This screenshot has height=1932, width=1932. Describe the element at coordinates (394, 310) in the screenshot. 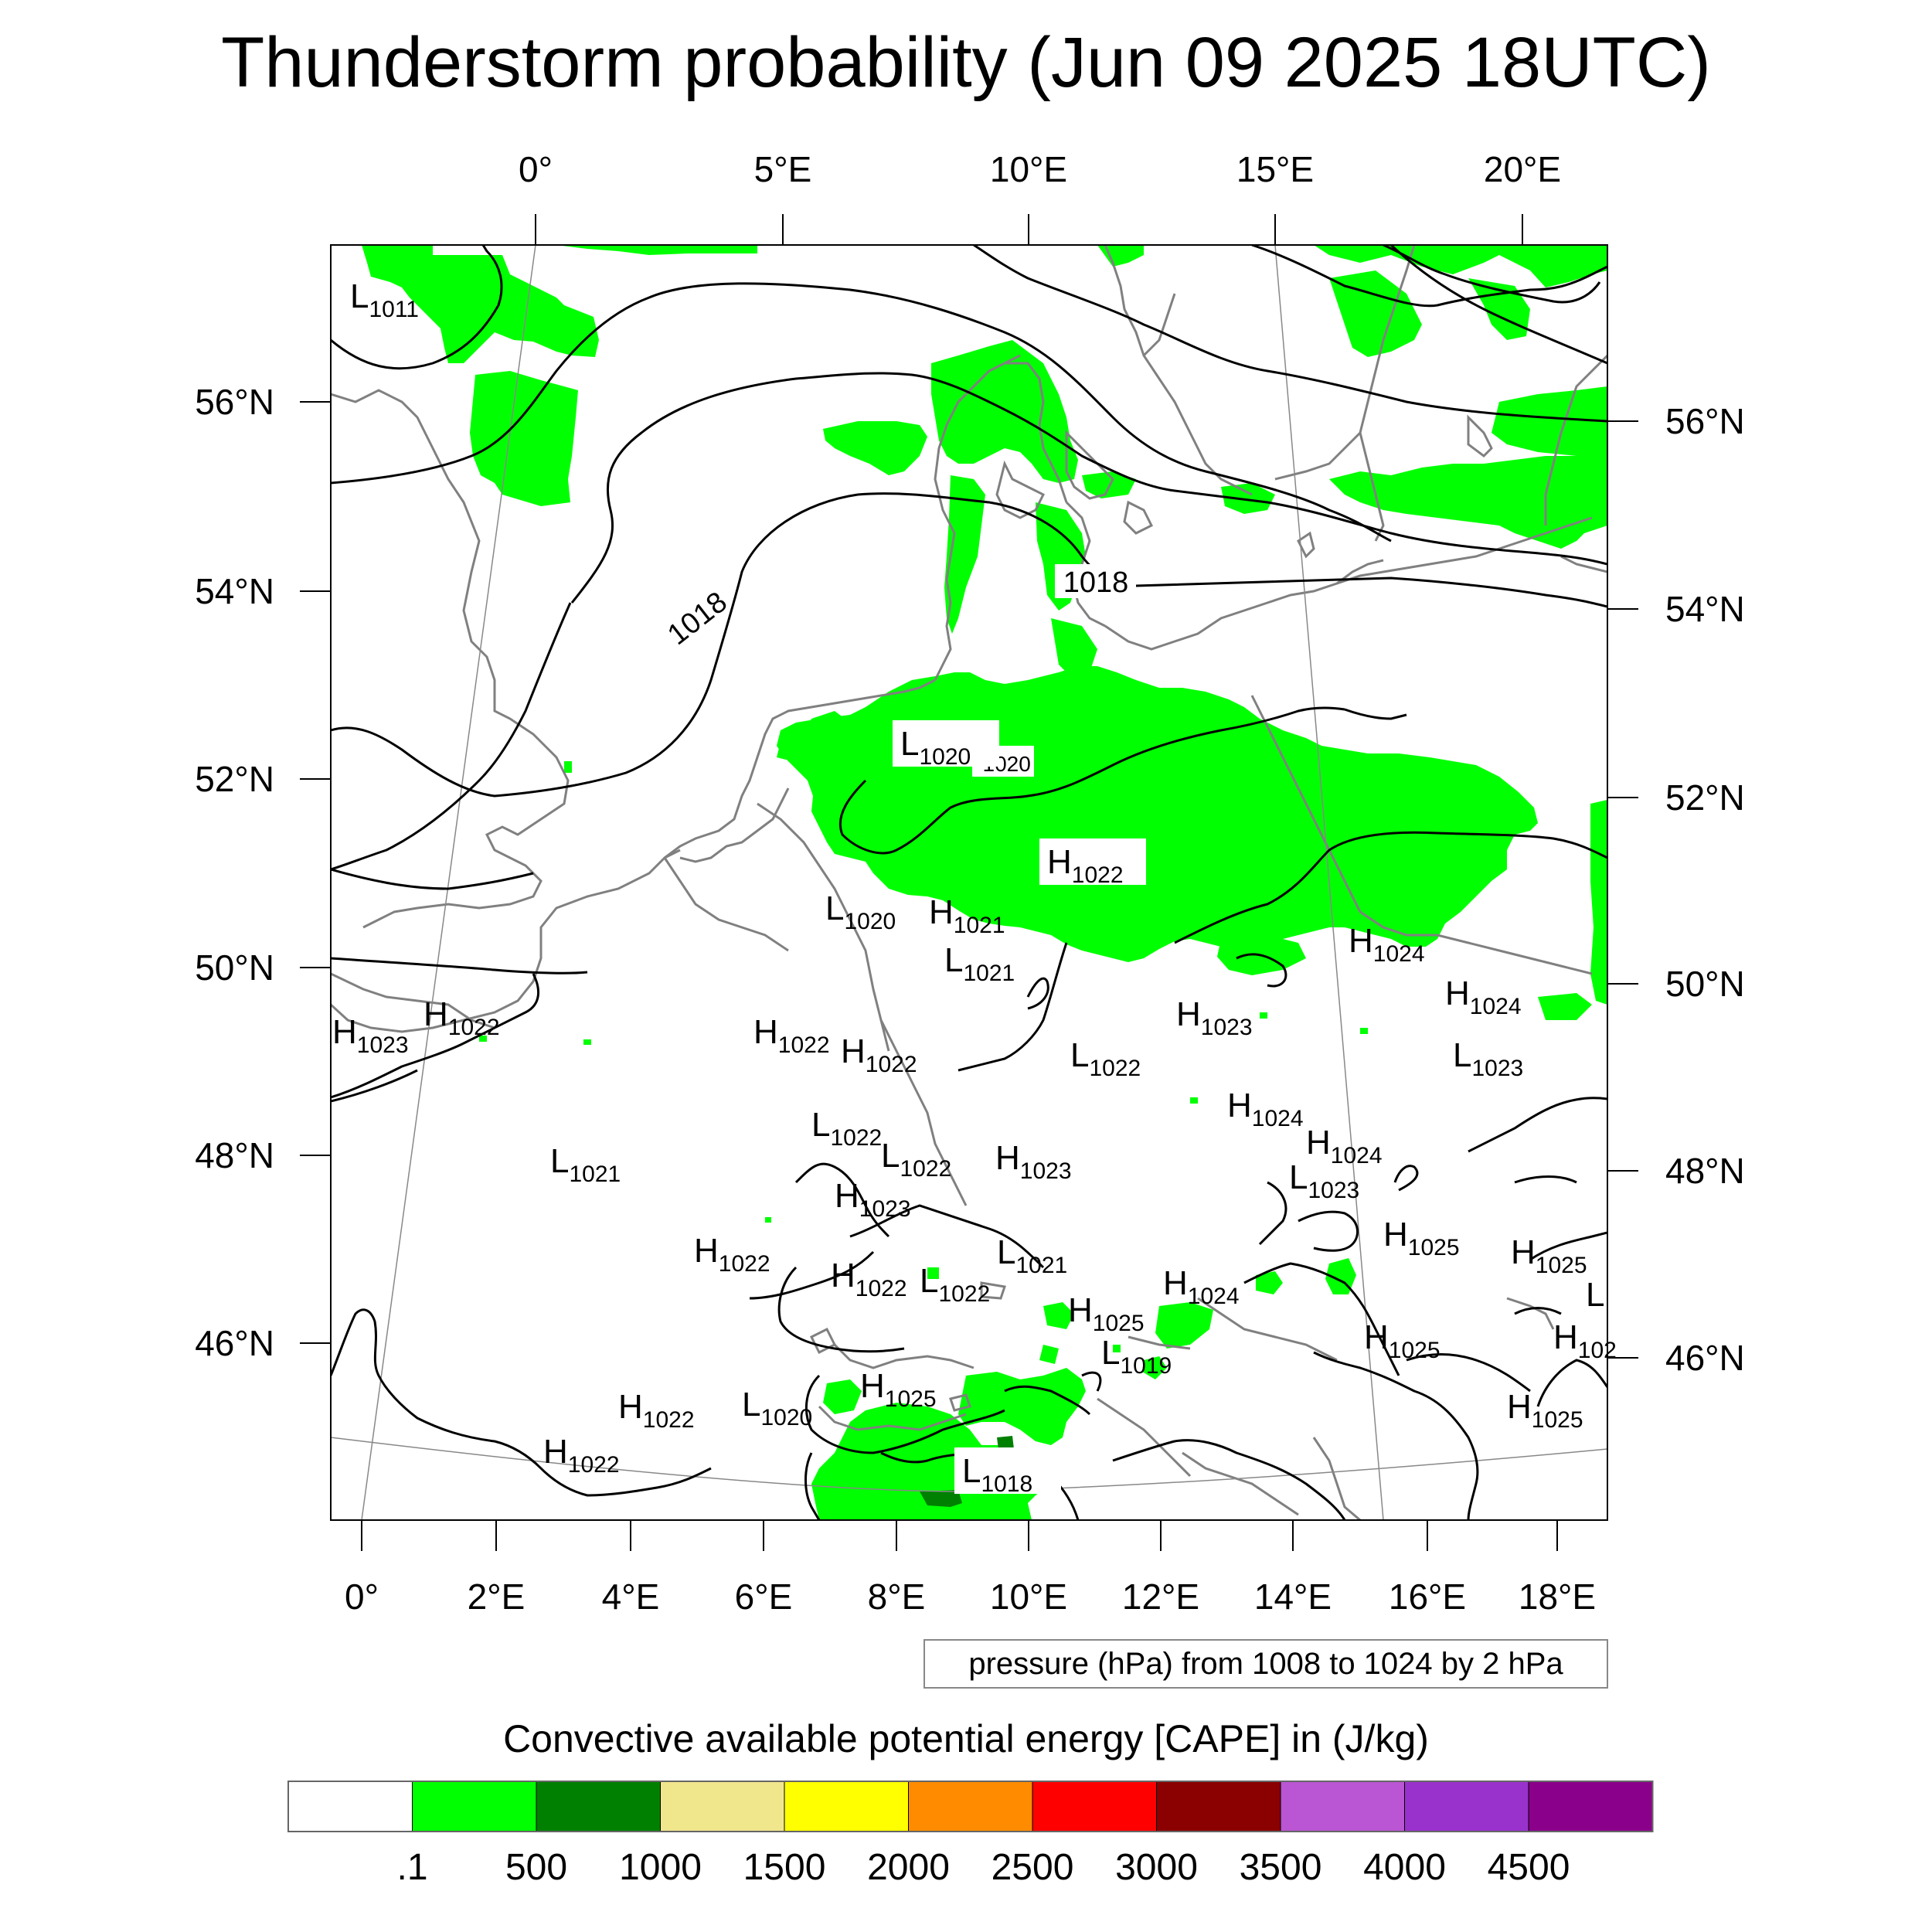

I see `pressure-center-value: 1011` at that location.